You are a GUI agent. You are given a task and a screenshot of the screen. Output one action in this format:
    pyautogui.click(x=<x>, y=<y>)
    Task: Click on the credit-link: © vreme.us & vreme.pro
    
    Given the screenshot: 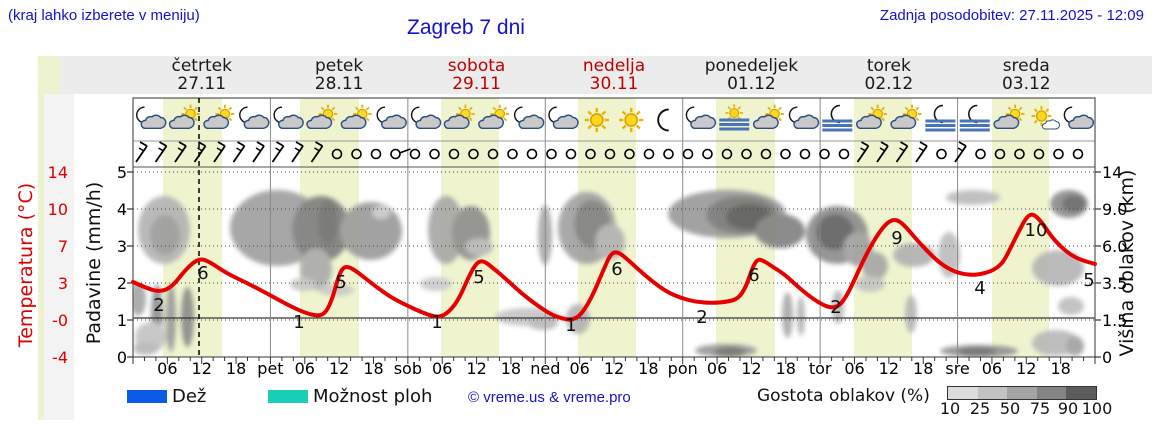 What is the action you would take?
    pyautogui.click(x=549, y=397)
    